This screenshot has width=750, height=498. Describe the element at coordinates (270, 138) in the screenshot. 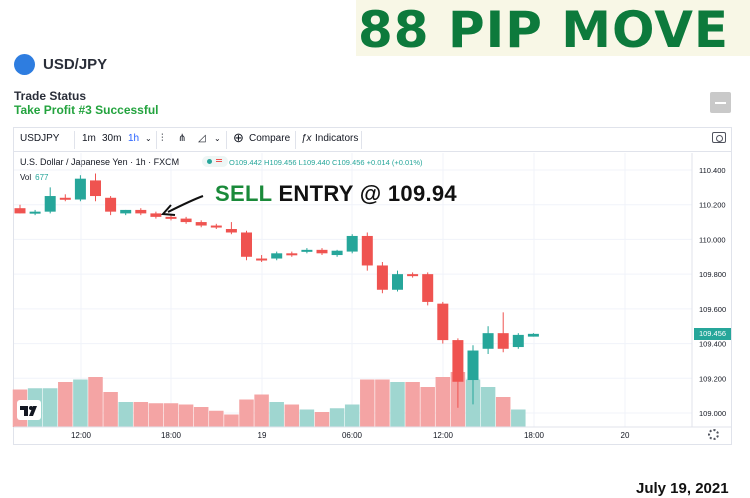

I see `compare-button: Compare` at that location.